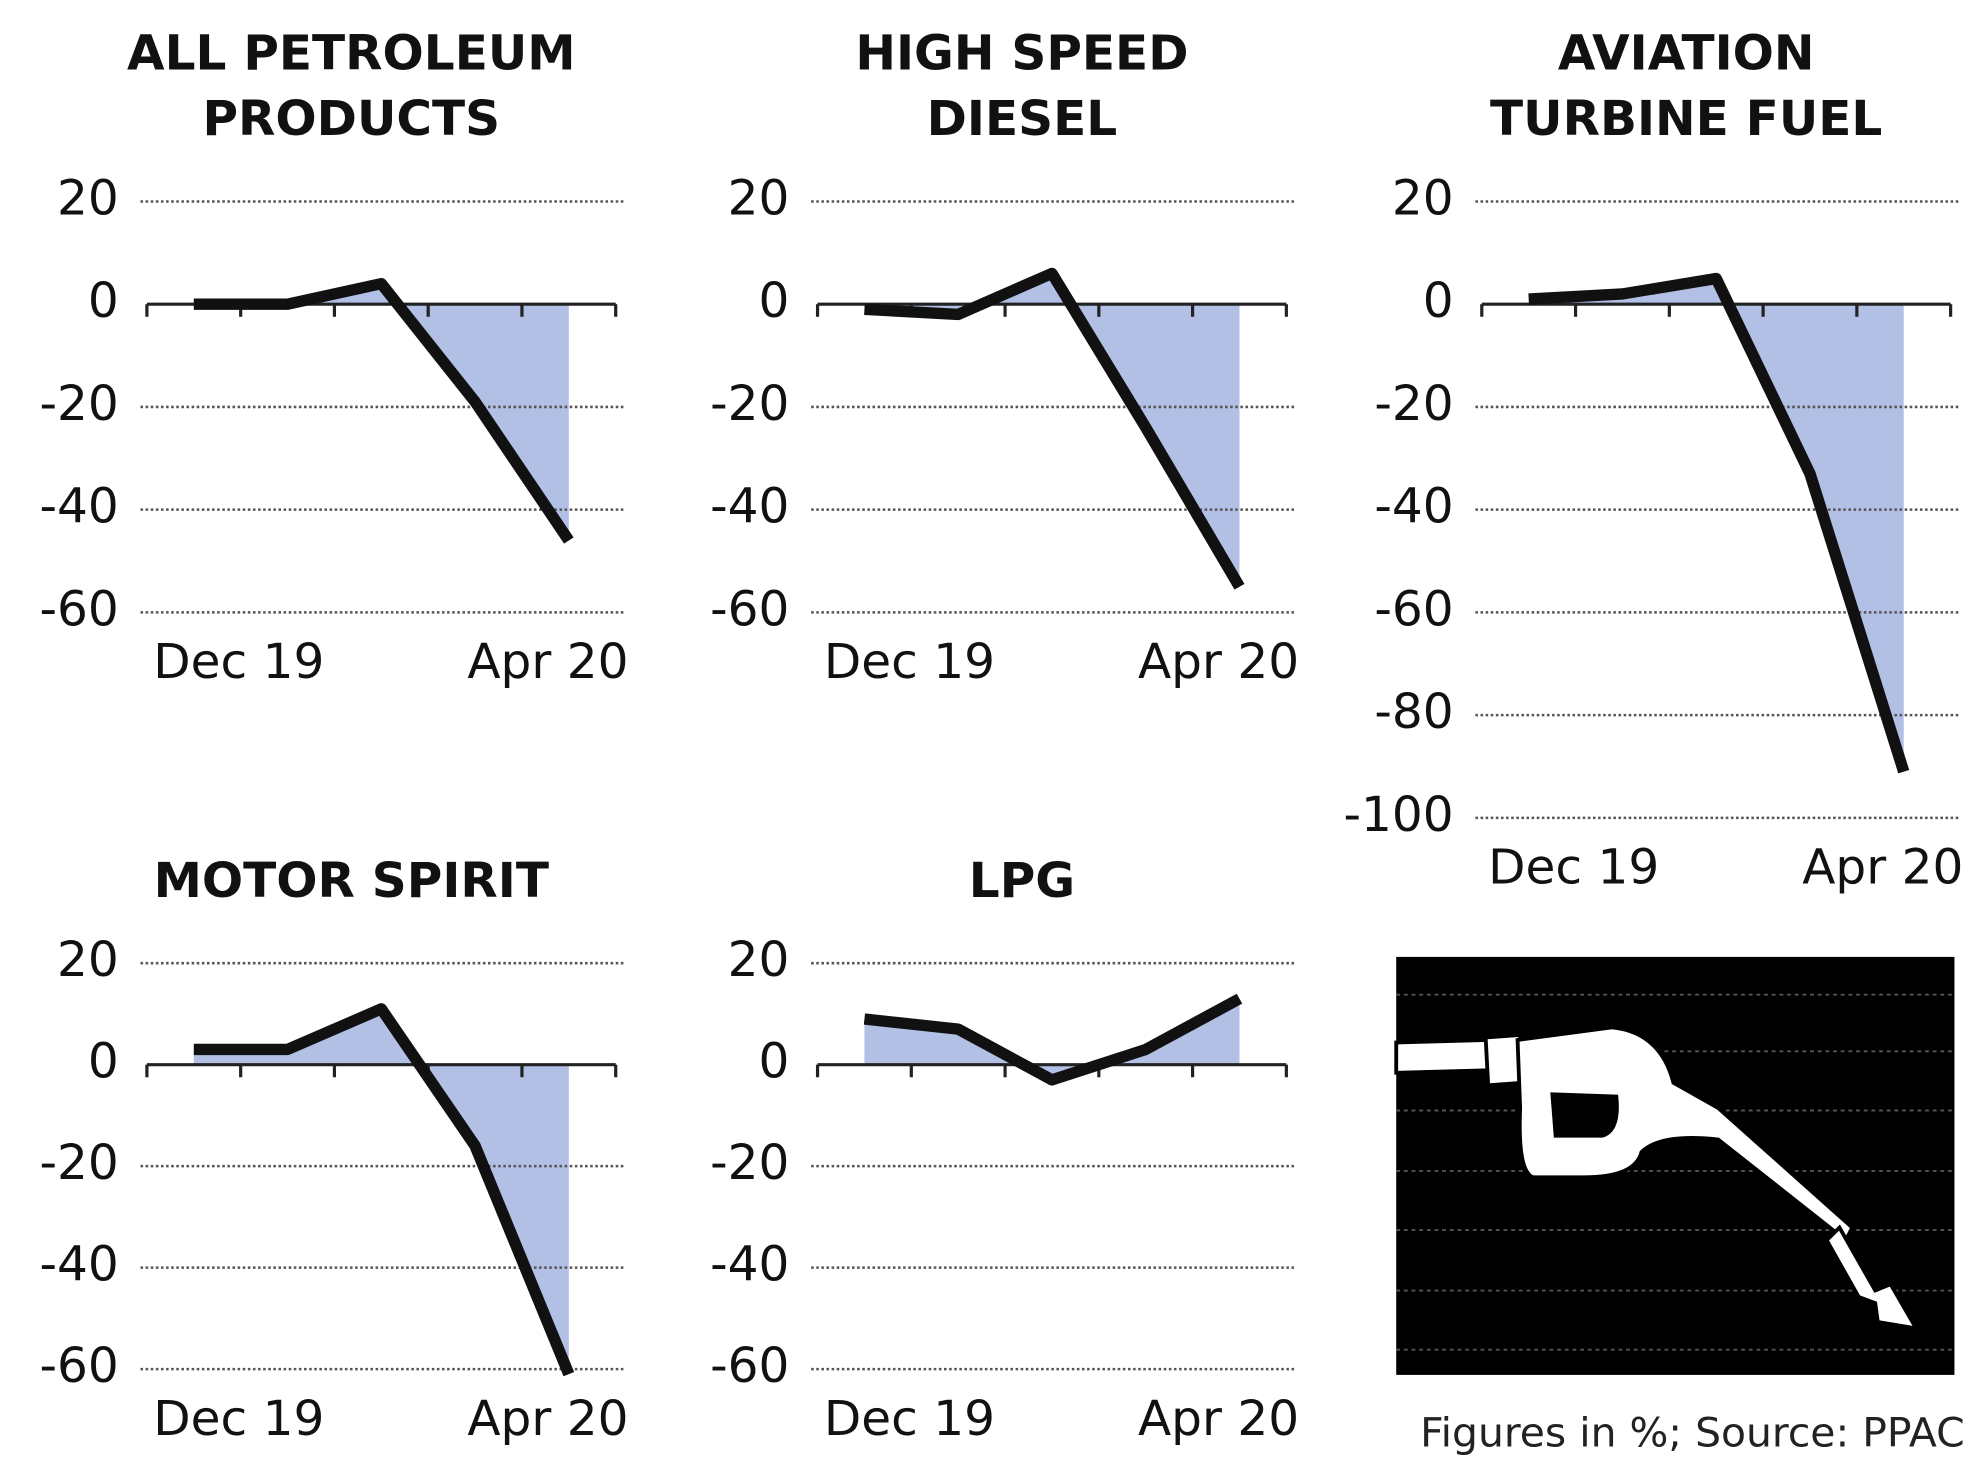 The height and width of the screenshot is (1458, 1980). Describe the element at coordinates (1674, 1165) in the screenshot. I see `pump-illustration` at that location.